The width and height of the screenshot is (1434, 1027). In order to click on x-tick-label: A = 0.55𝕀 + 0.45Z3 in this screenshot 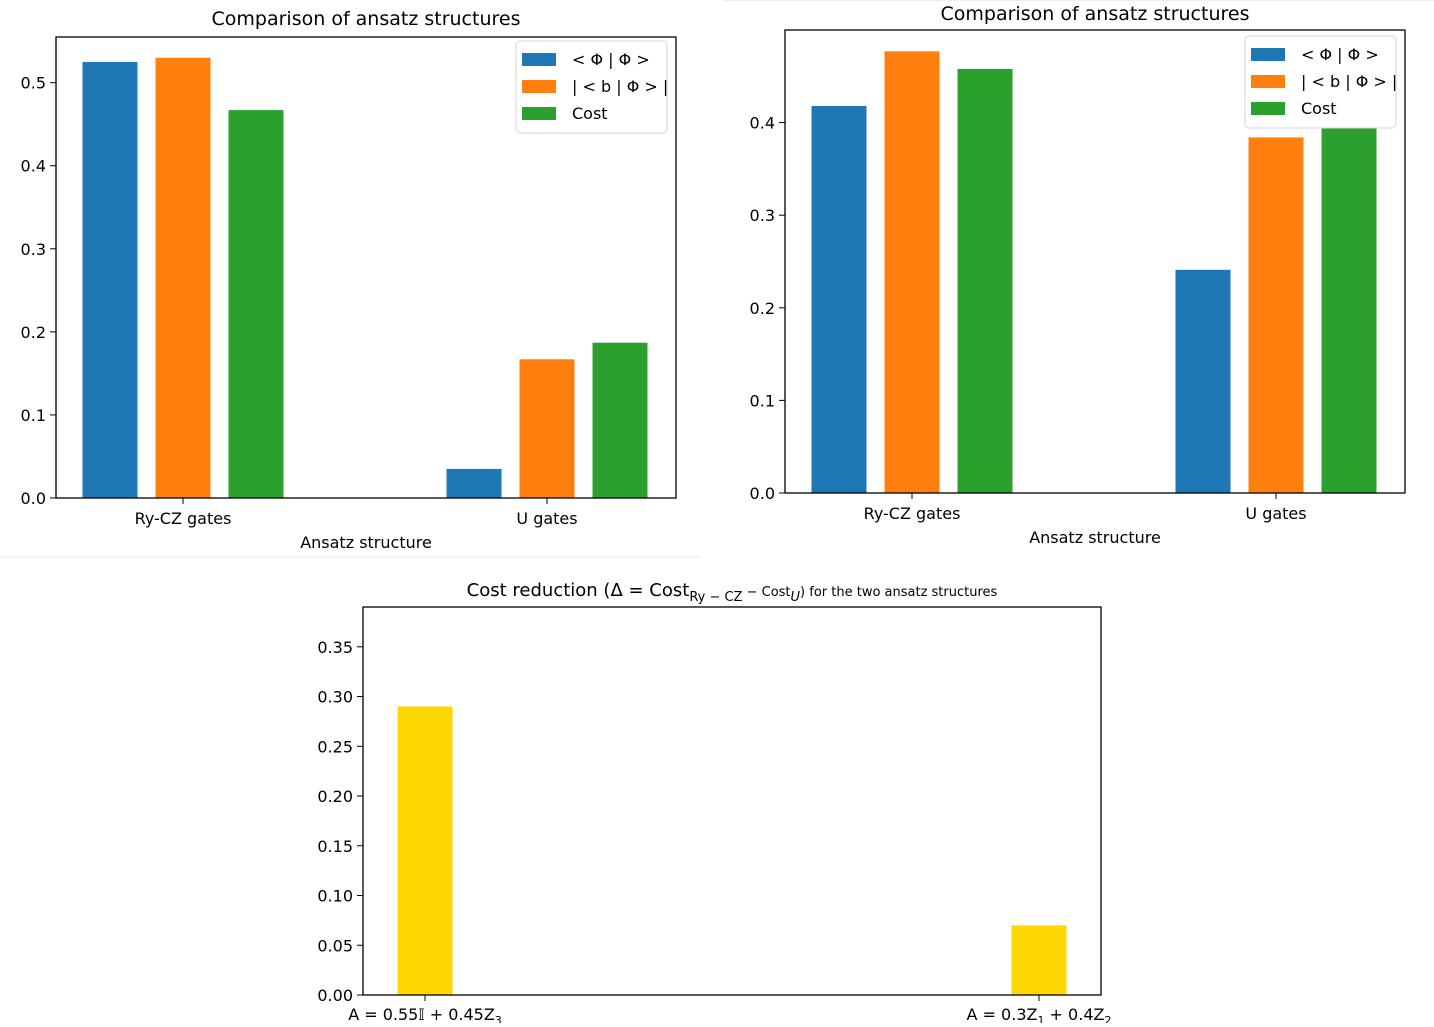, I will do `click(425, 1014)`.